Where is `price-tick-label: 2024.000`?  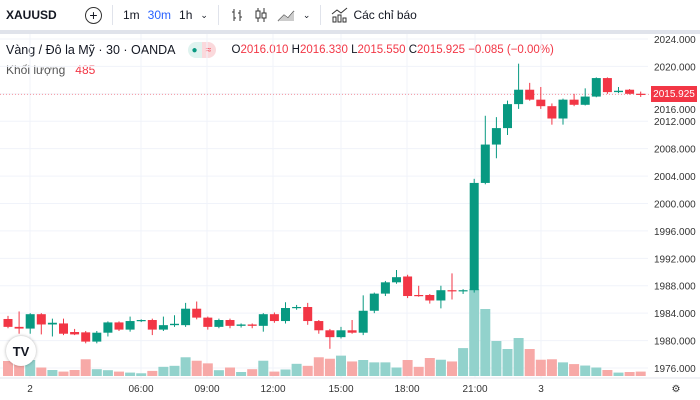
price-tick-label: 2024.000 is located at coordinates (675, 40).